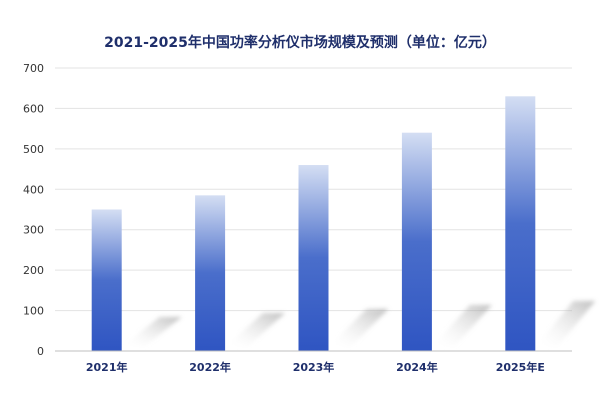  What do you see at coordinates (40, 351) in the screenshot?
I see `y-tick-label: 0` at bounding box center [40, 351].